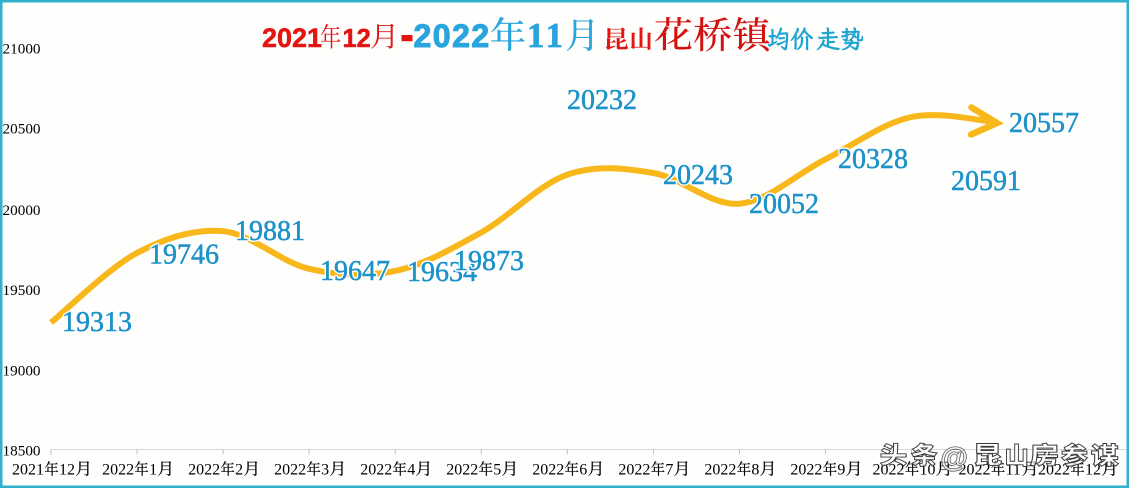 The width and height of the screenshot is (1129, 493). I want to click on svg-text: 7, so click(669, 470).